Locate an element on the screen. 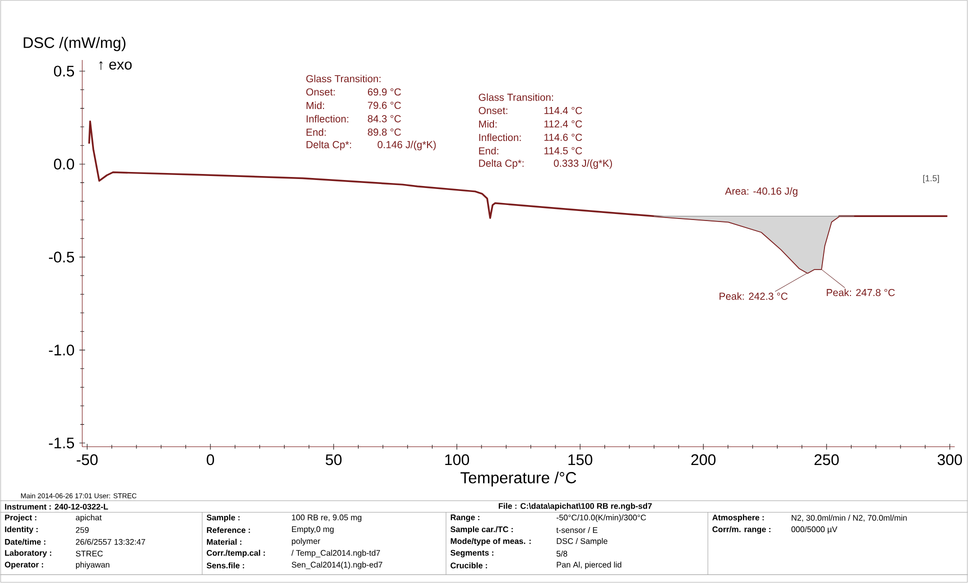  annotation: Peak: 247.8 °C is located at coordinates (860, 292).